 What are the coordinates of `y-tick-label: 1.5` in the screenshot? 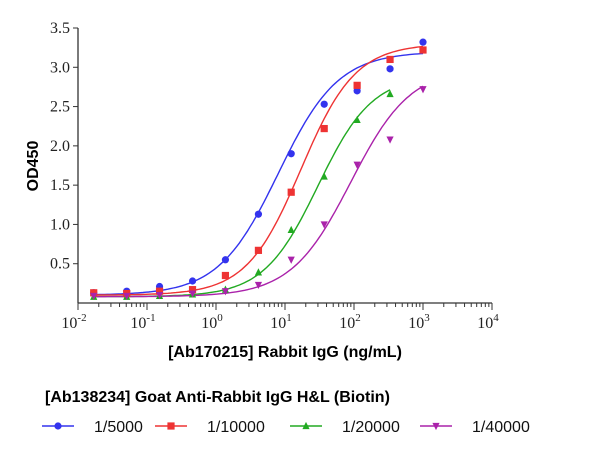 It's located at (60, 185).